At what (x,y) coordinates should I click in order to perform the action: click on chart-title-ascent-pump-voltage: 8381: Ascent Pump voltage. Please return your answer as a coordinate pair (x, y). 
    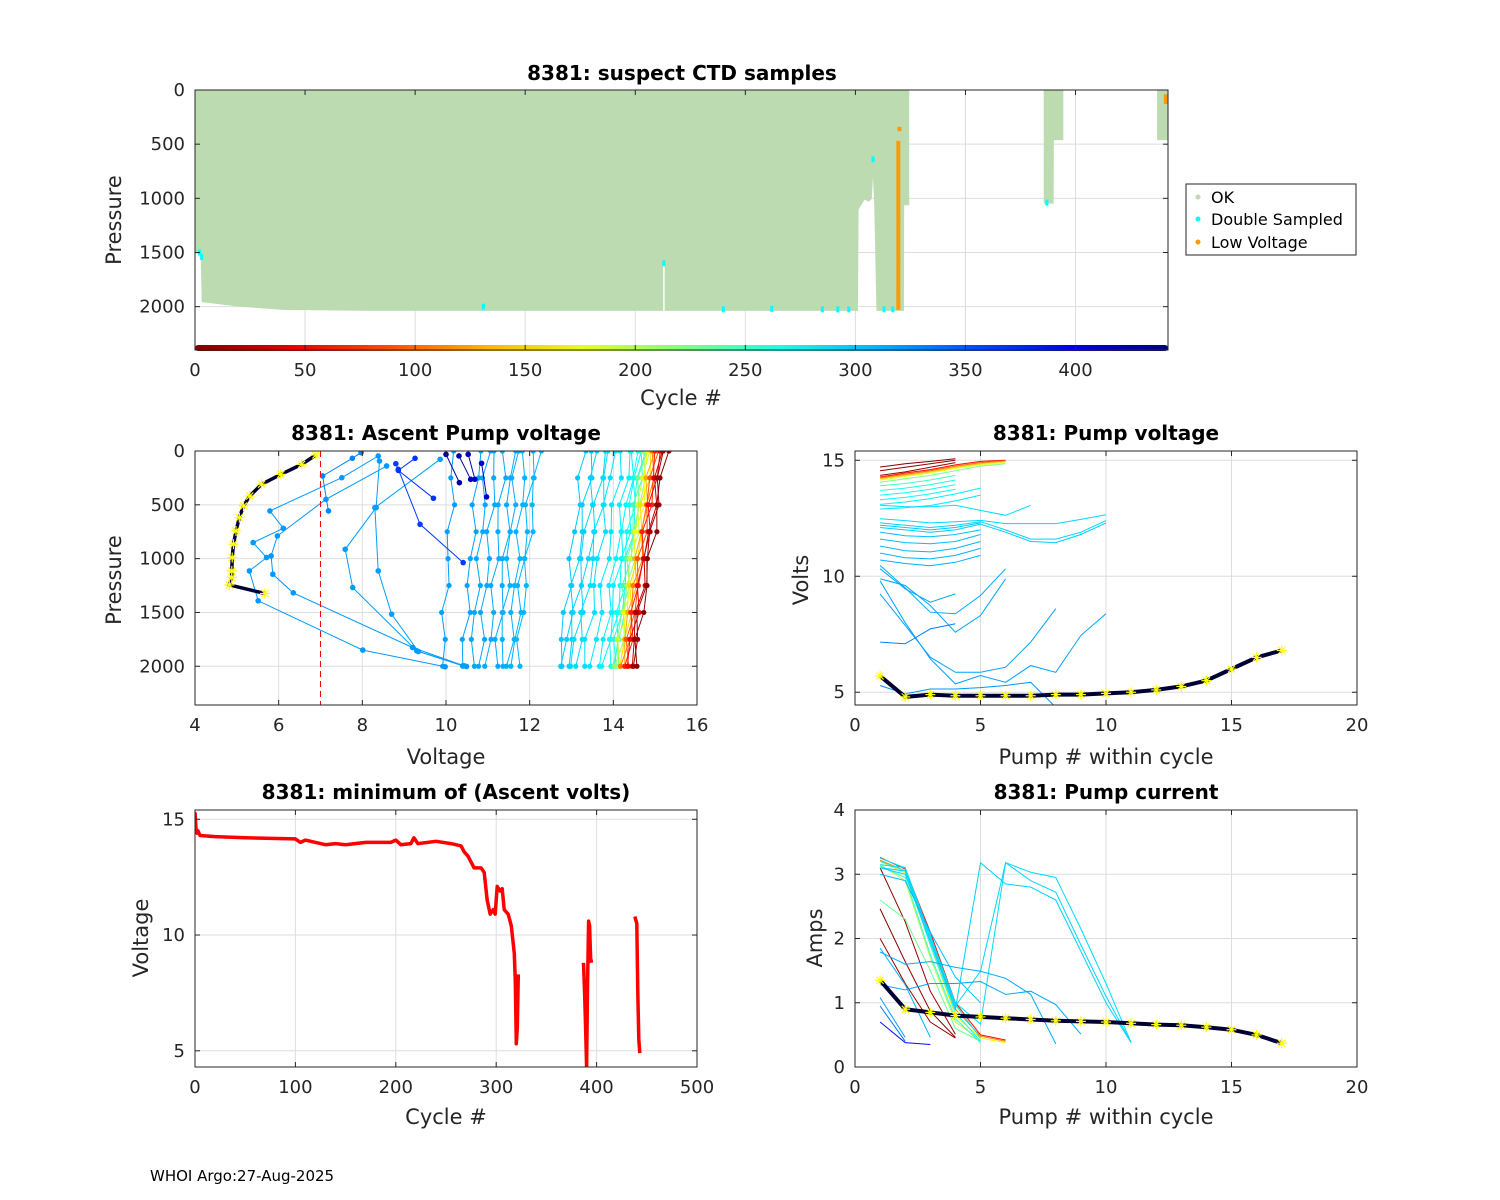
    Looking at the image, I should click on (446, 433).